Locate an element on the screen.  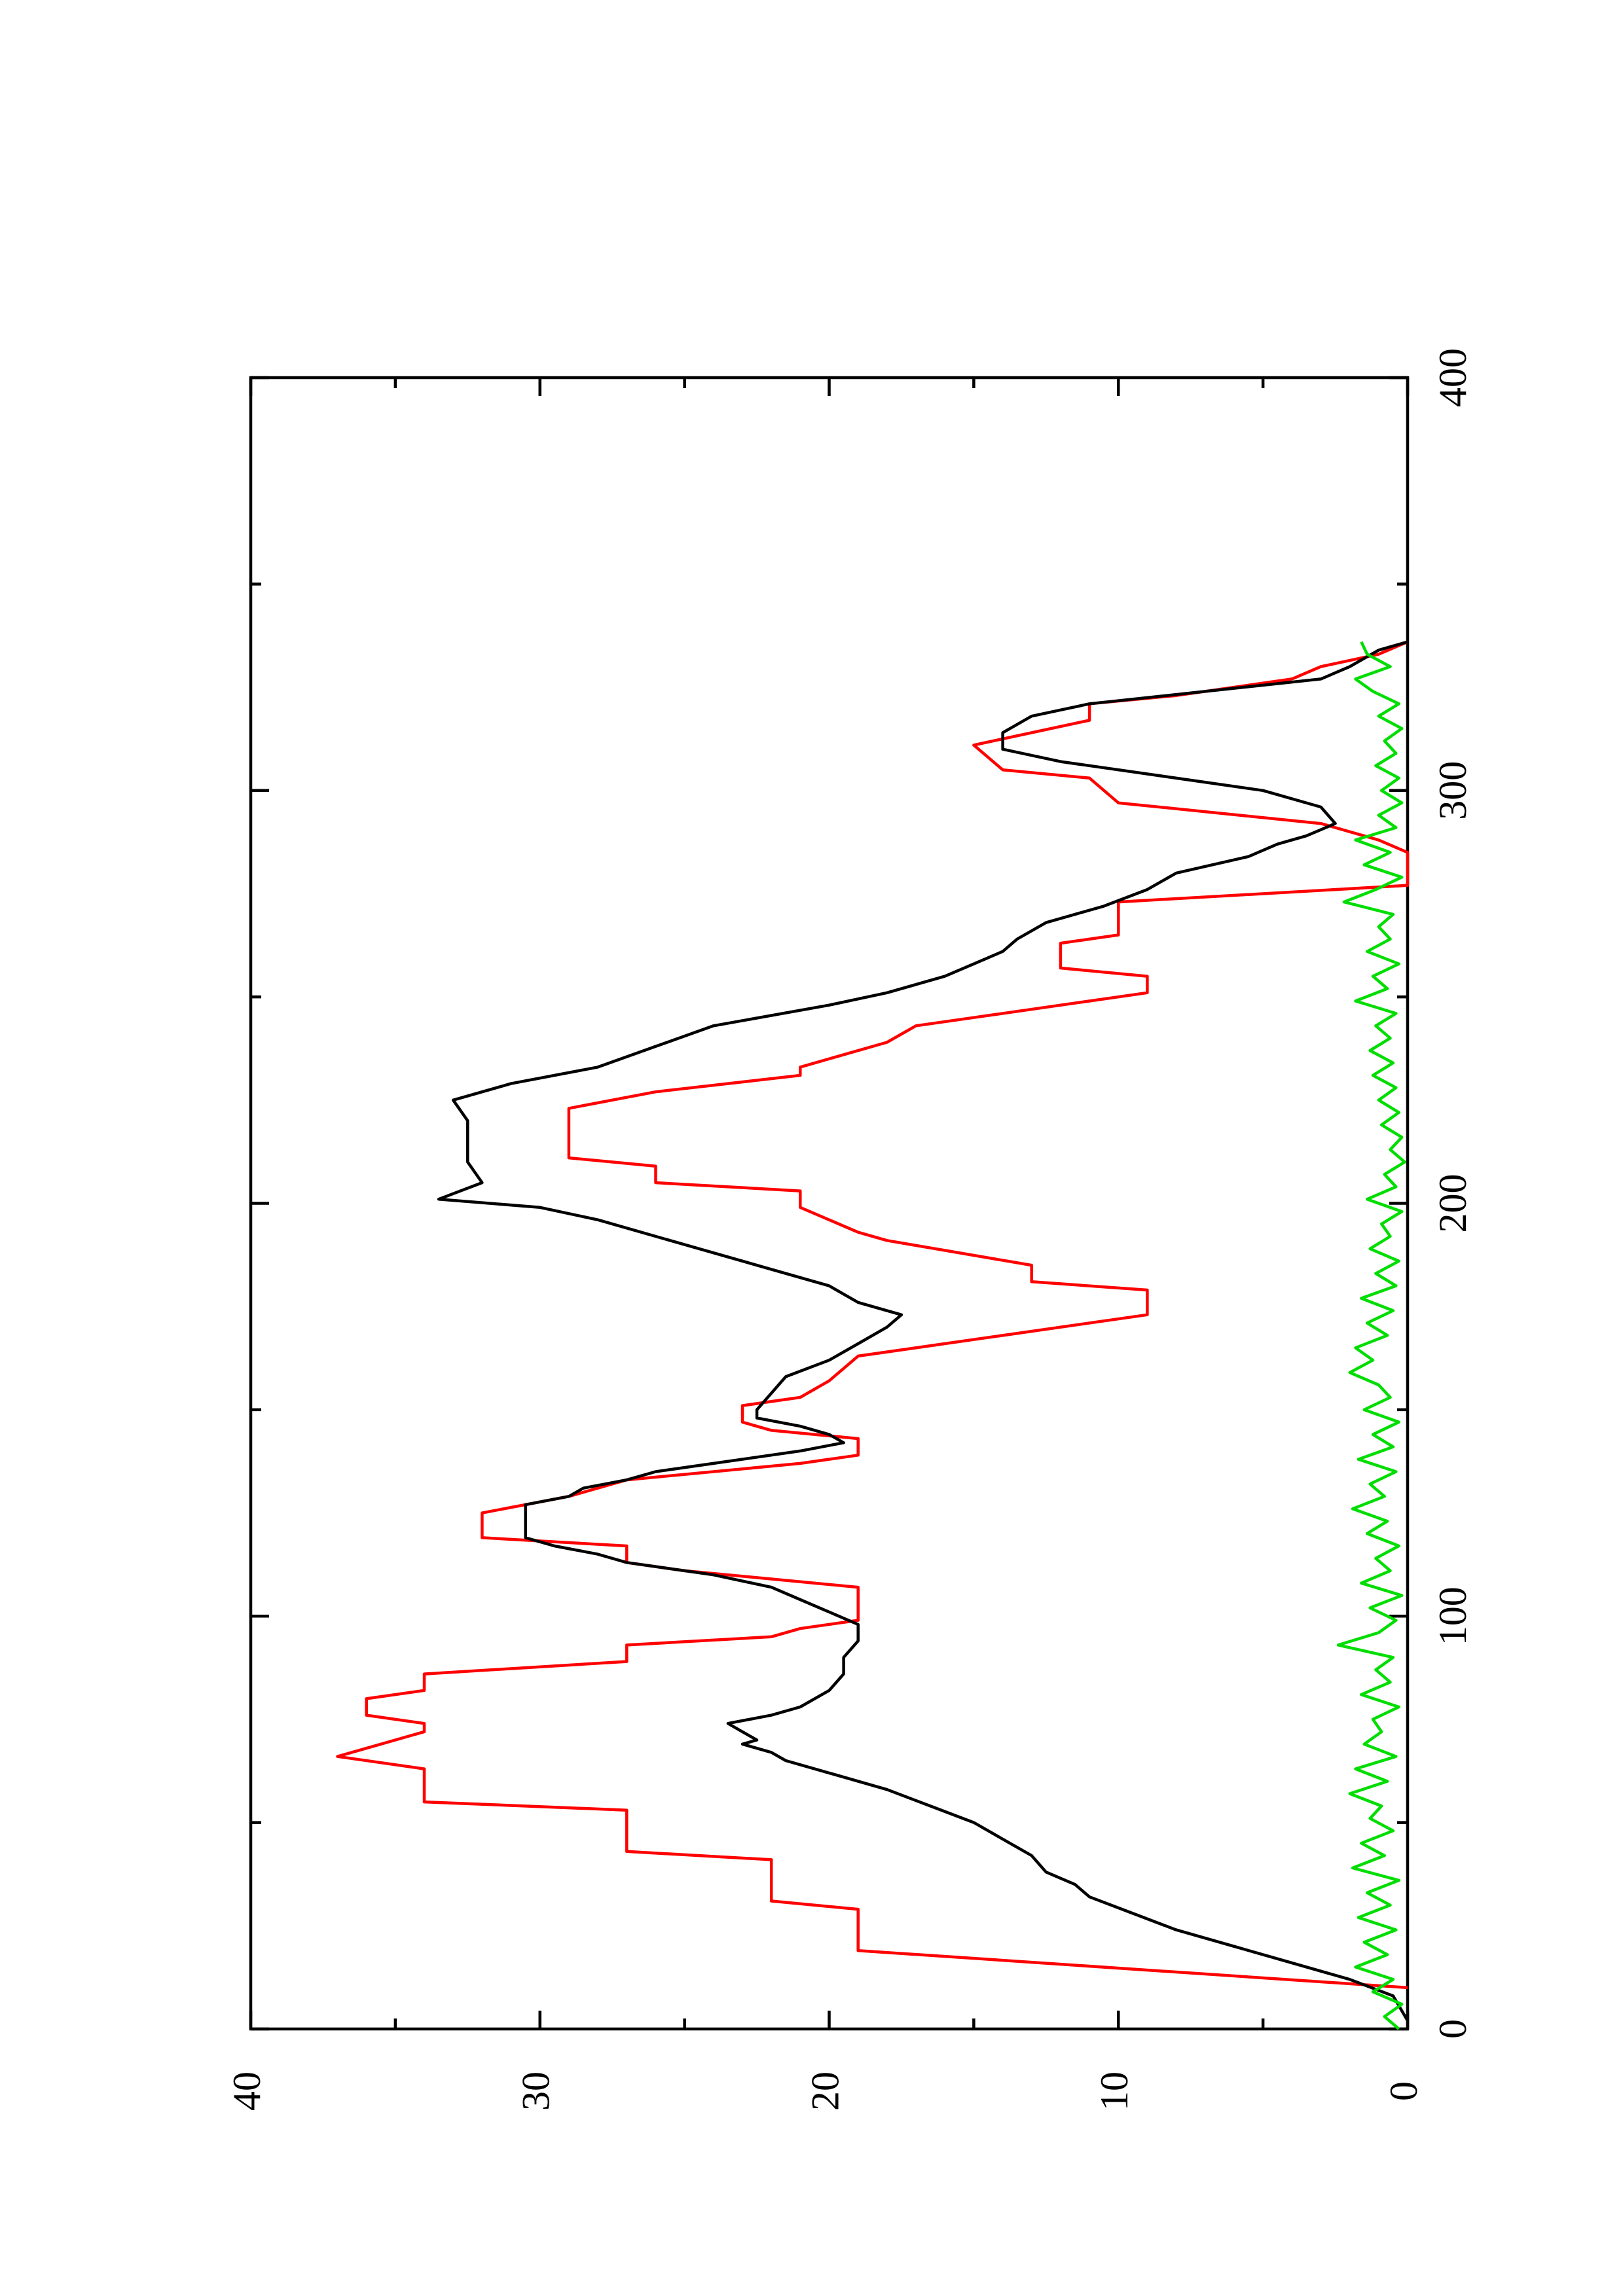
x-tick-label: 0 is located at coordinates (1452, 2029).